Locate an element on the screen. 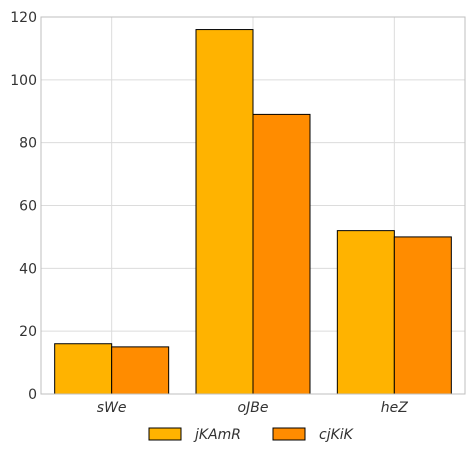 This screenshot has height=476, width=476. x-tick-label: sWe is located at coordinates (112, 408).